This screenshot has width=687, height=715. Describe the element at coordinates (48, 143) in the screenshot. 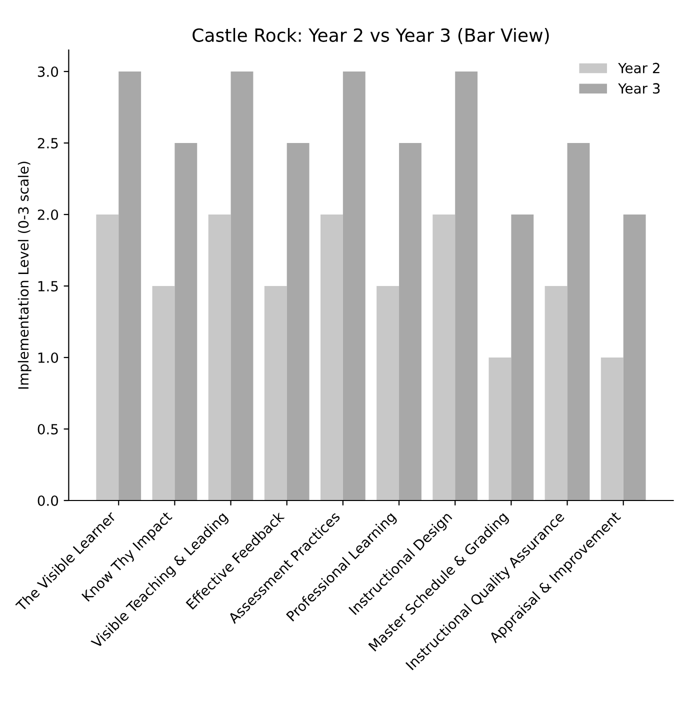

I see `y-tick-label: 2.5` at that location.